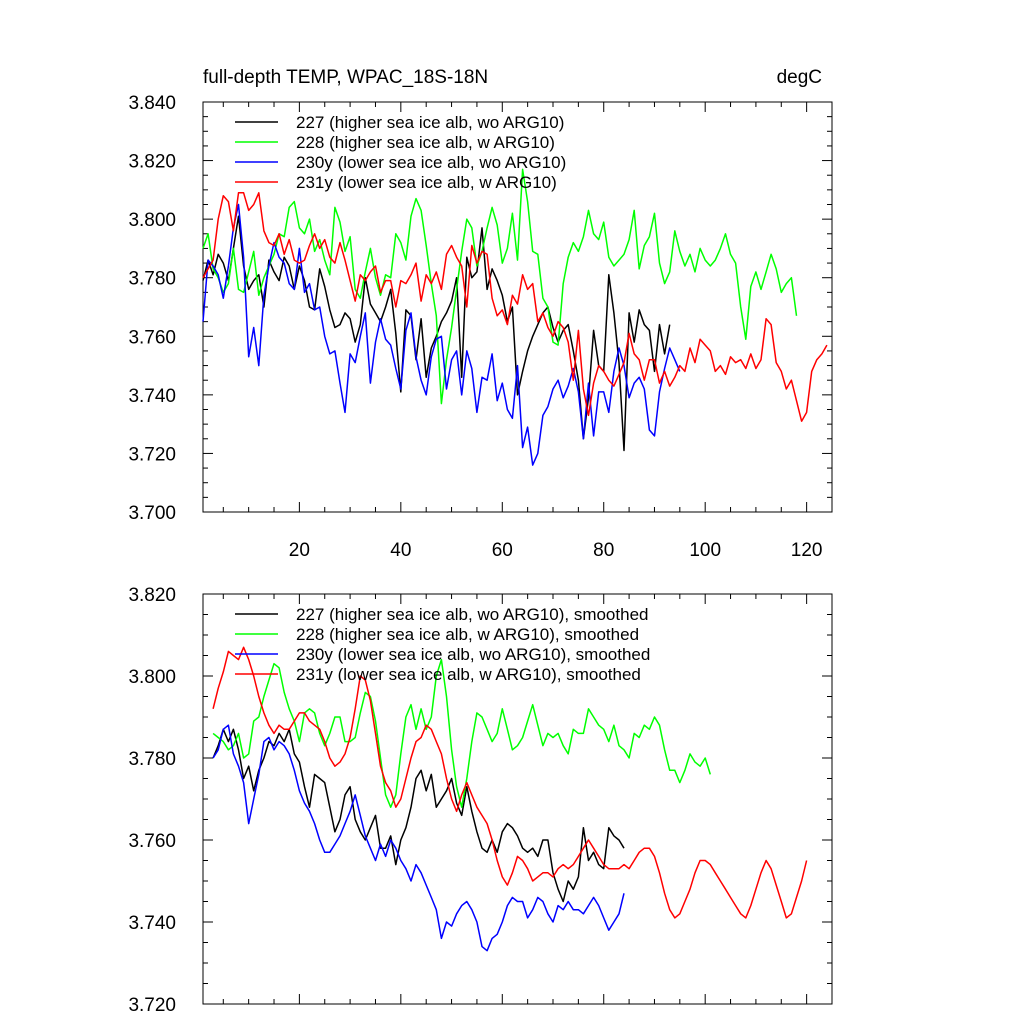 This screenshot has height=1024, width=1024. What do you see at coordinates (426, 182) in the screenshot?
I see `top-legend-label-4: 231y (lower sea ice alb, w ARG10)` at bounding box center [426, 182].